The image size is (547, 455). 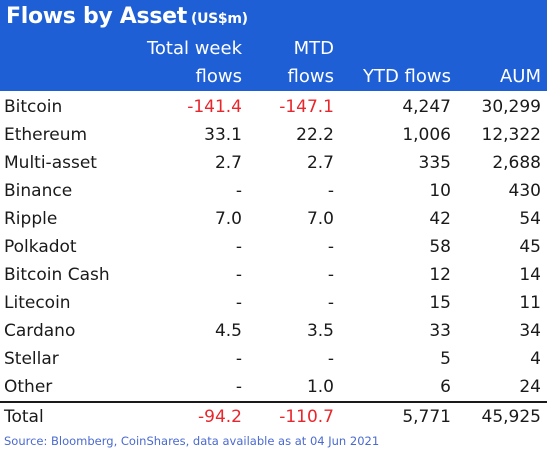 What do you see at coordinates (273, 402) in the screenshot?
I see `total-divider` at bounding box center [273, 402].